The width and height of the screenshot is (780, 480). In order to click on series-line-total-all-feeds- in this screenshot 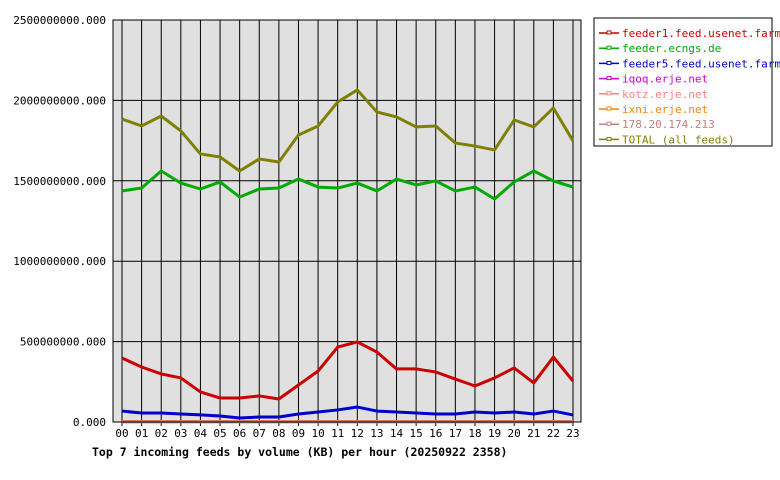, I will do `click(348, 130)`.